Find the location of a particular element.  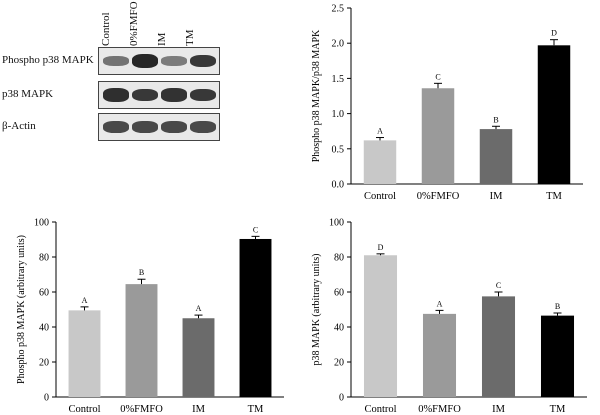

y-tick-label: 2.5 is located at coordinates (338, 9).